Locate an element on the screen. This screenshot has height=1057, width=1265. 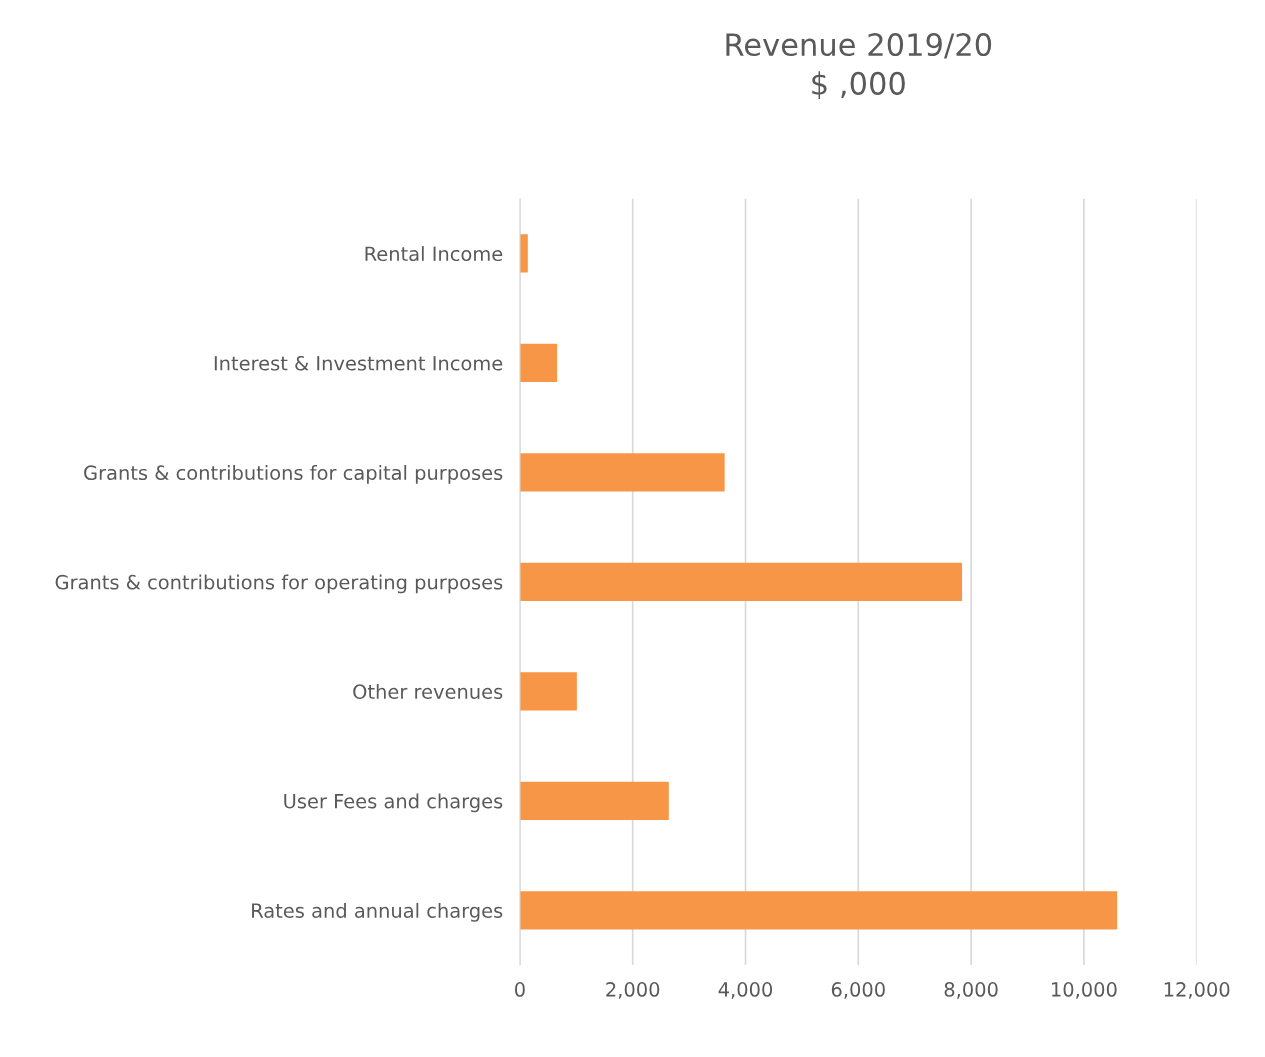
x-tick-label: 6,000 is located at coordinates (858, 990).